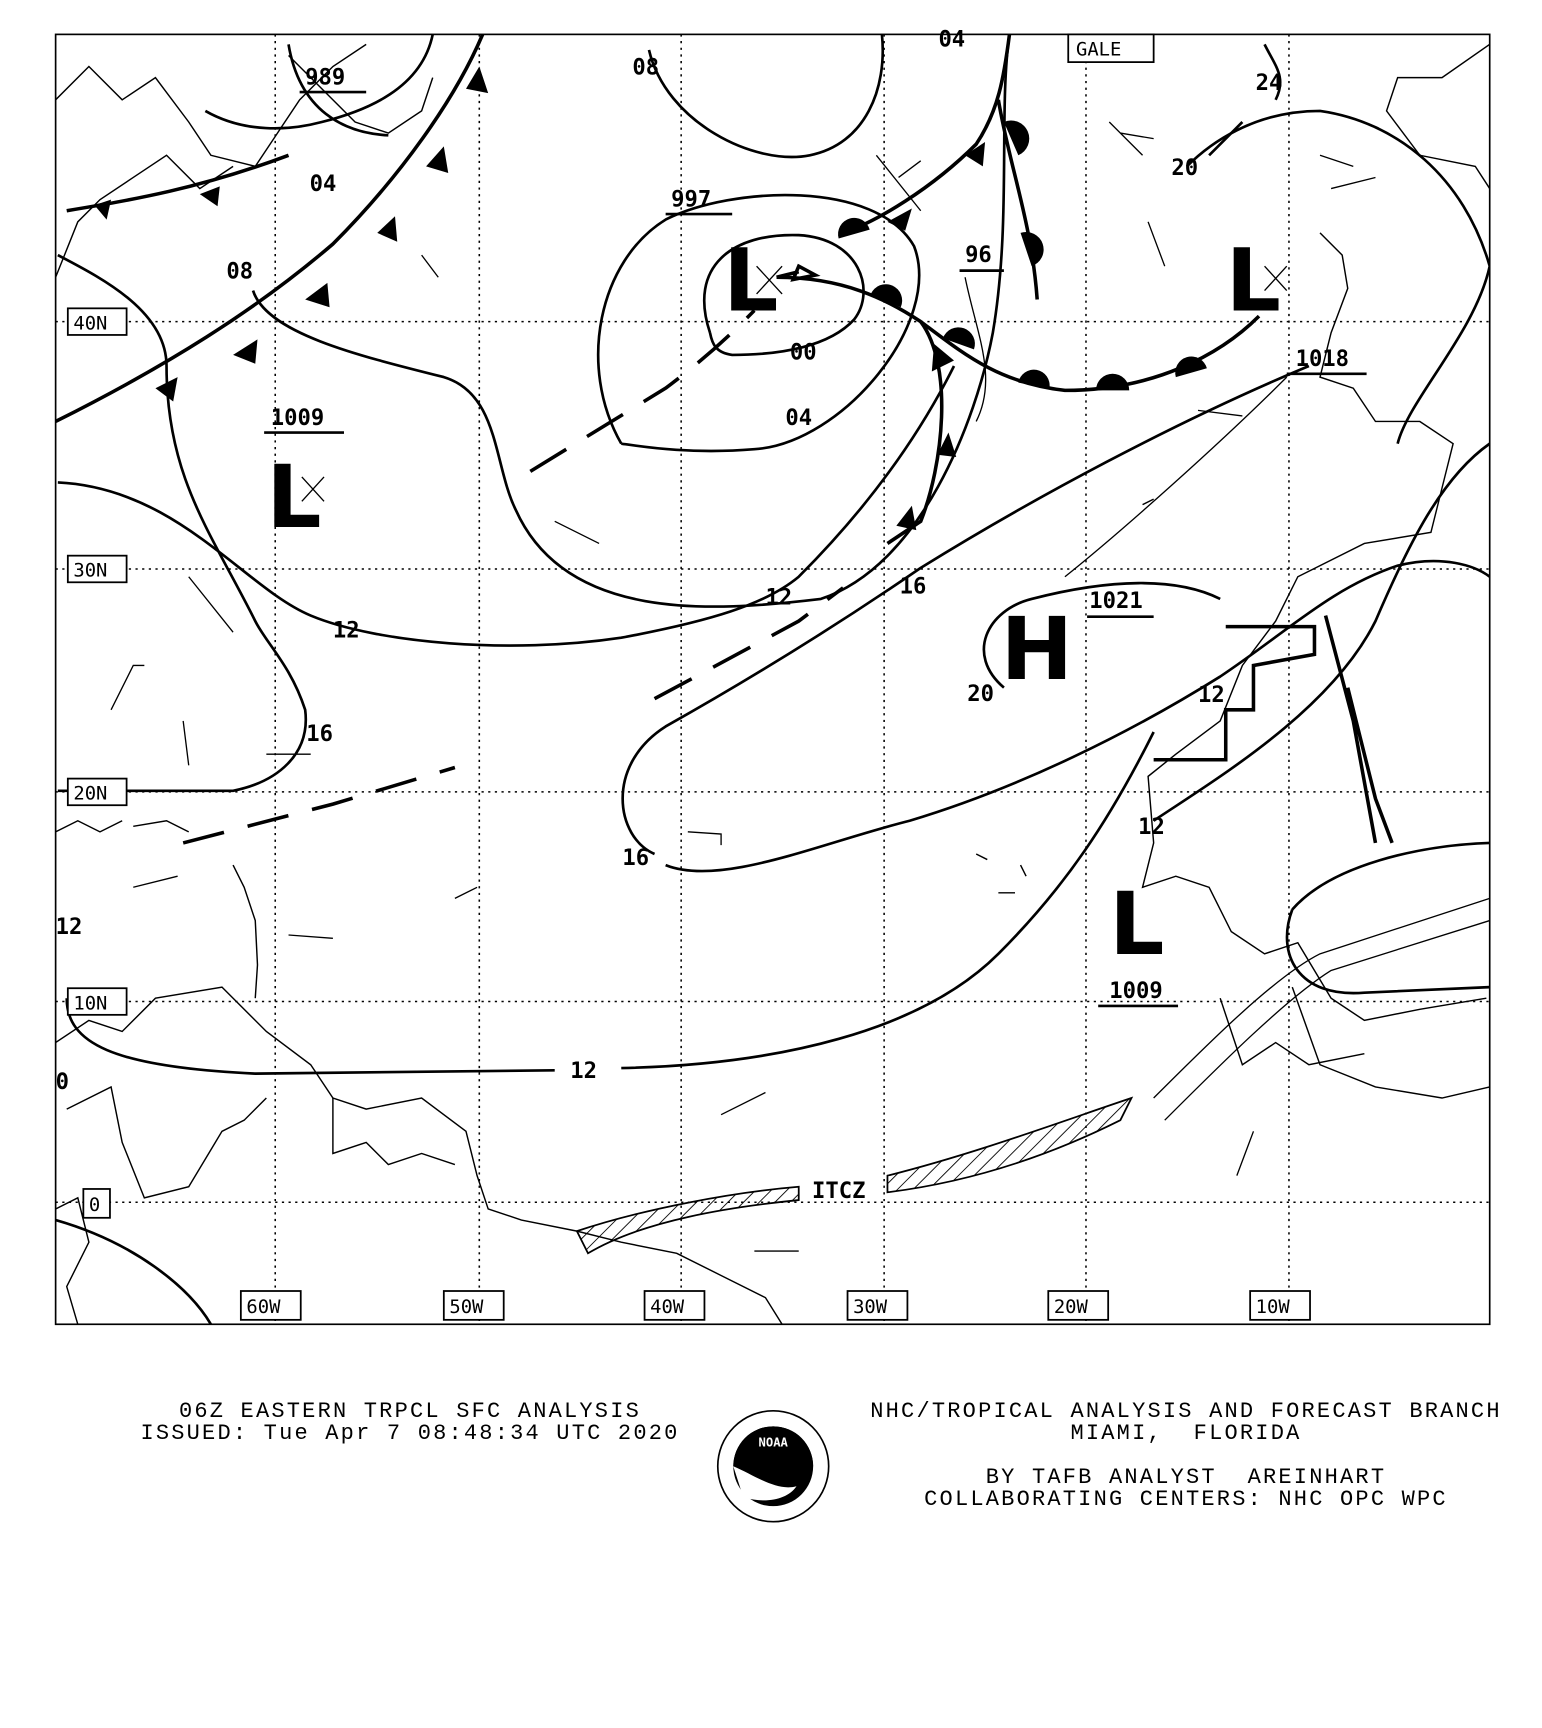 The image size is (1542, 1728). What do you see at coordinates (1186, 1499) in the screenshot?
I see `collaborating-centers: COLLABORATING CENTERS: NHC OPC WPC` at bounding box center [1186, 1499].